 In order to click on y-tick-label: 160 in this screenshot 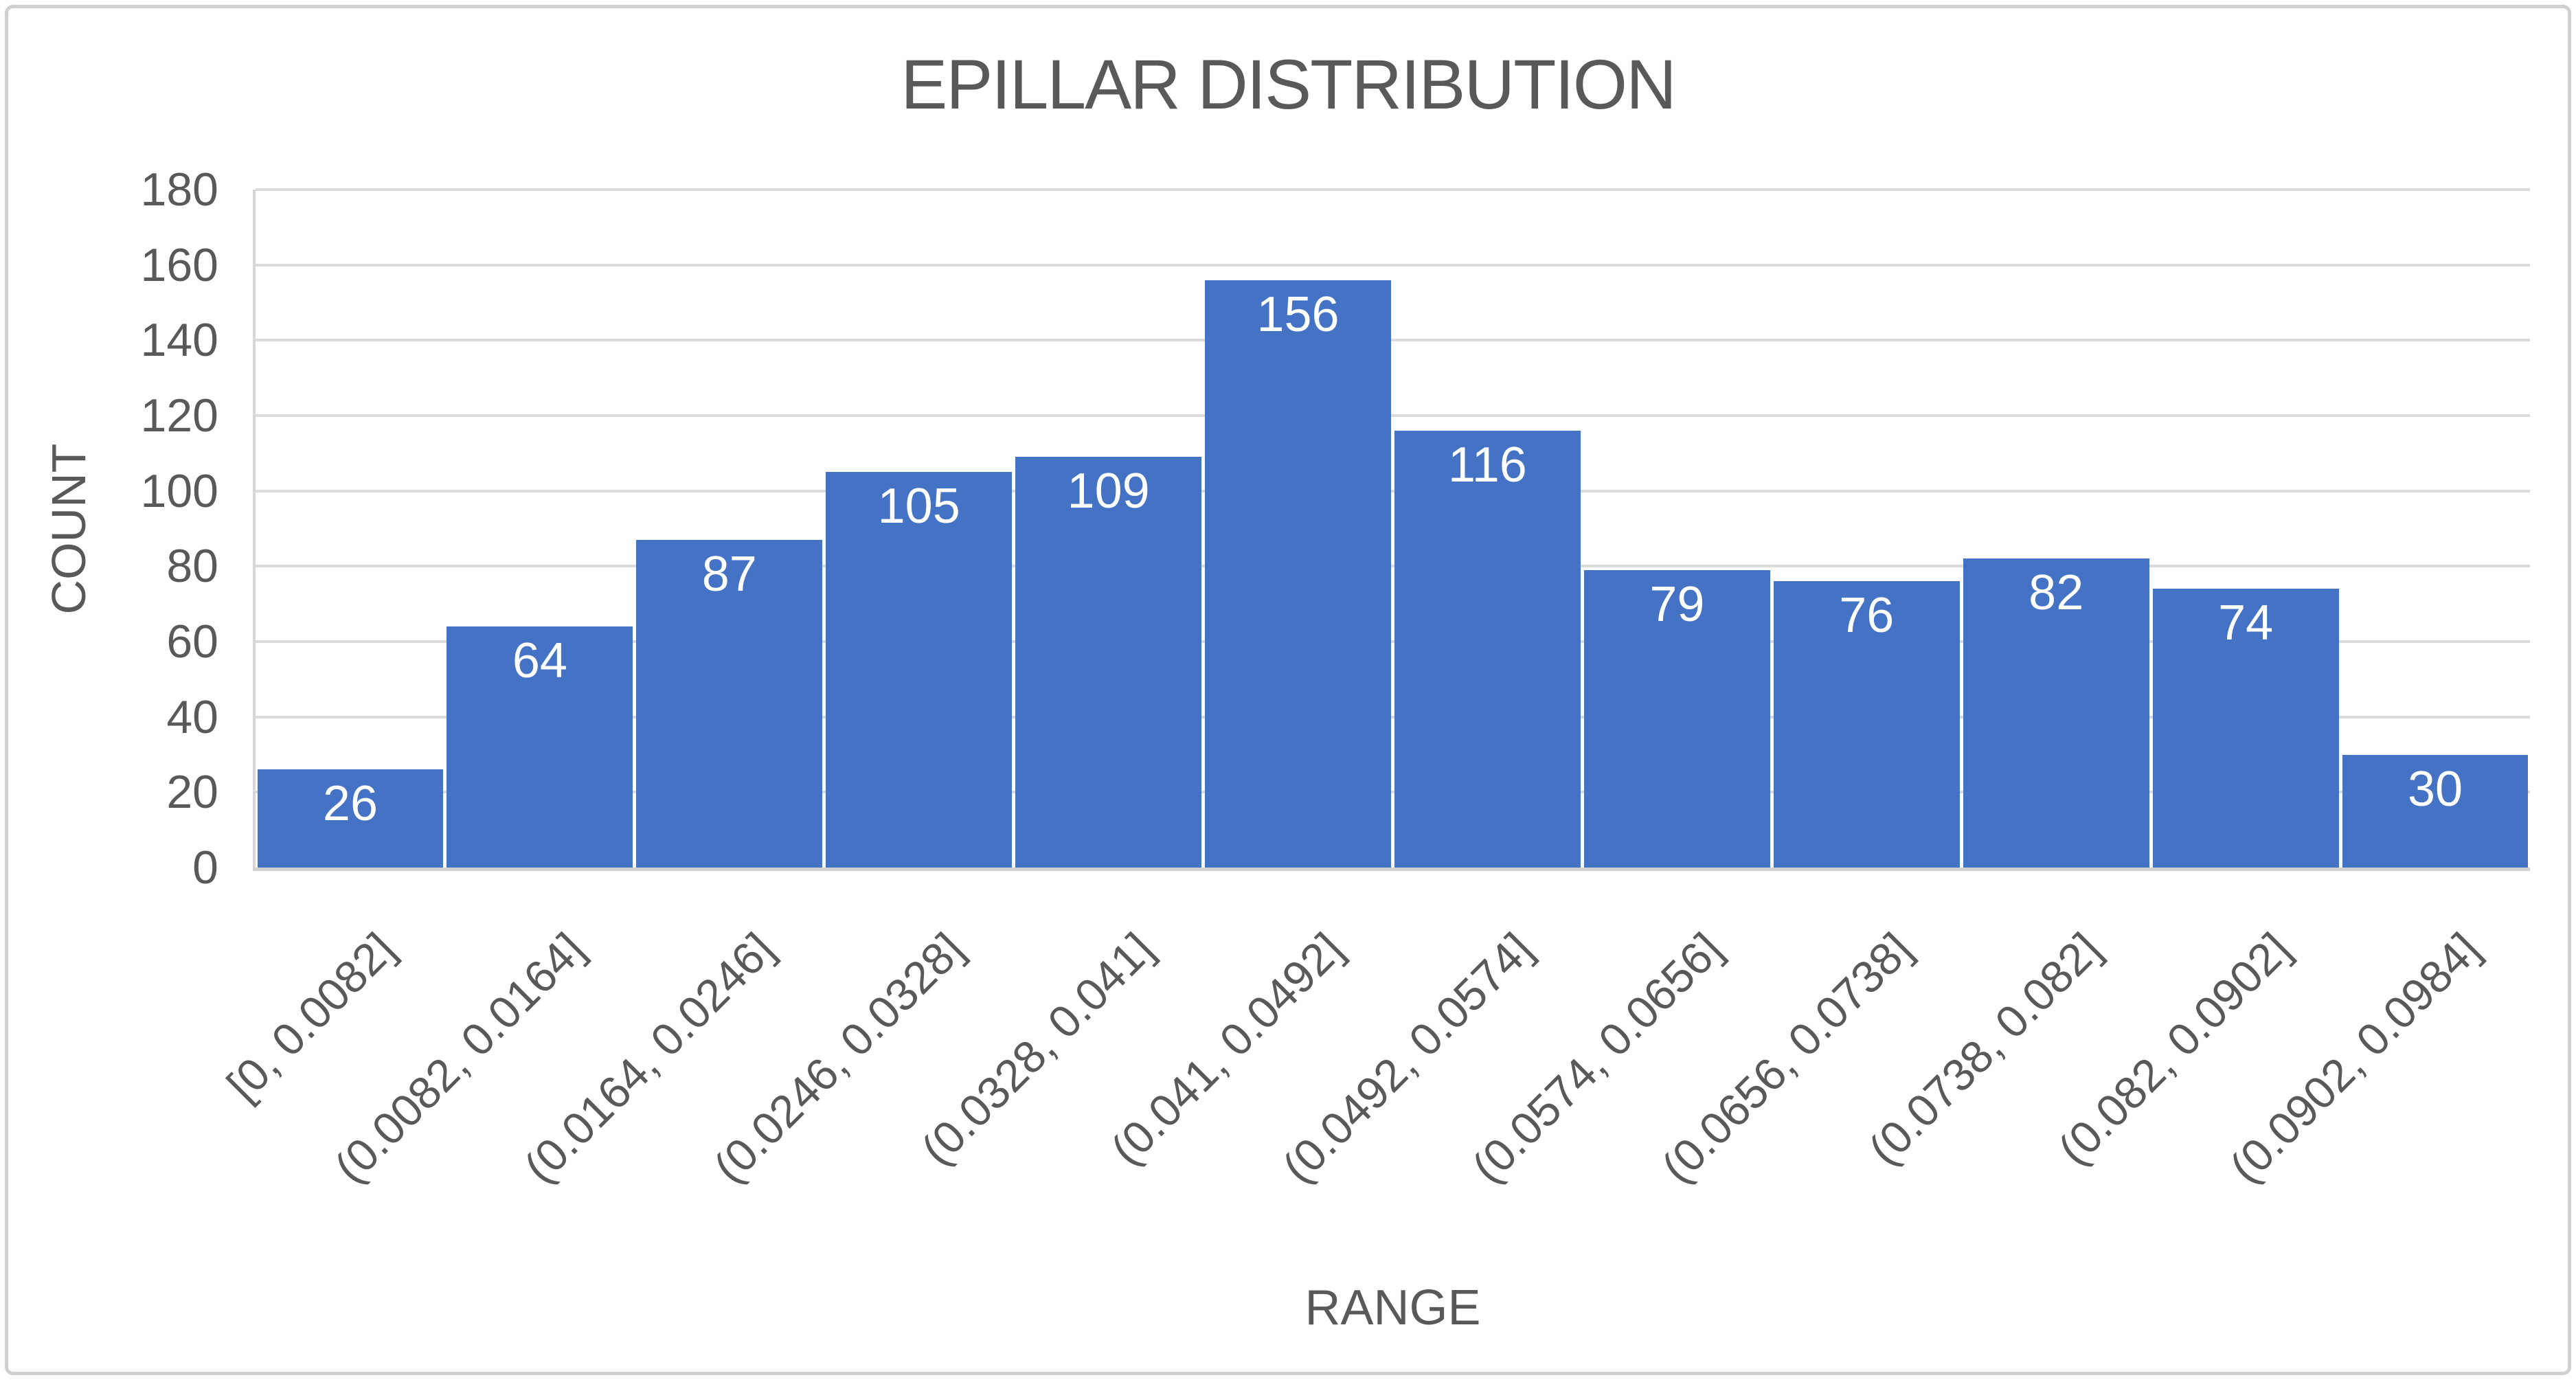, I will do `click(179, 264)`.